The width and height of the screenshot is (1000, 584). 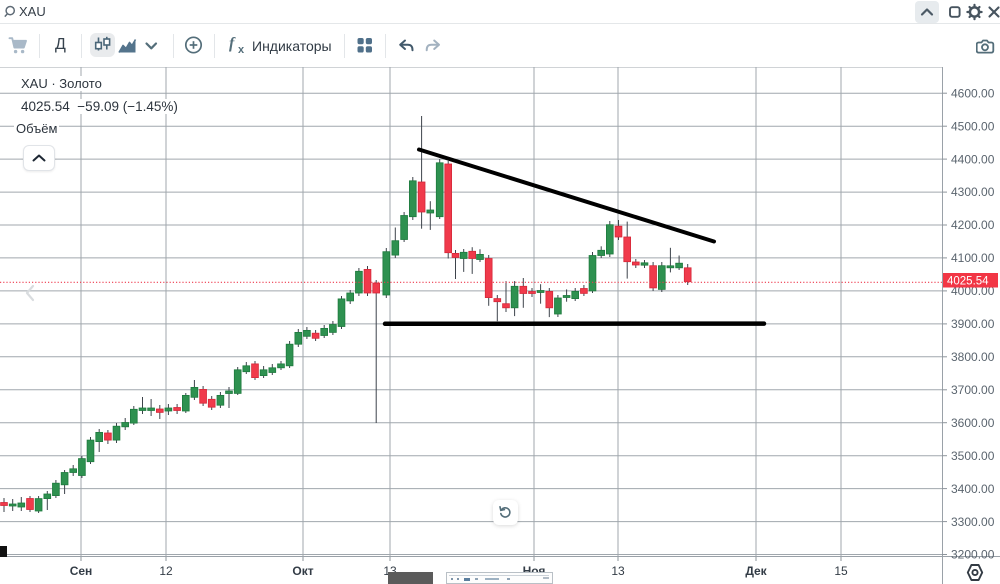 What do you see at coordinates (973, 423) in the screenshot?
I see `svg-text: 3600.00` at bounding box center [973, 423].